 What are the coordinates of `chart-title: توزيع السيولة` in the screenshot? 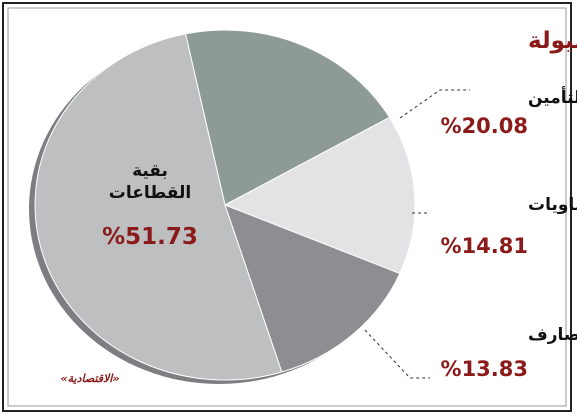 It's located at (552, 41).